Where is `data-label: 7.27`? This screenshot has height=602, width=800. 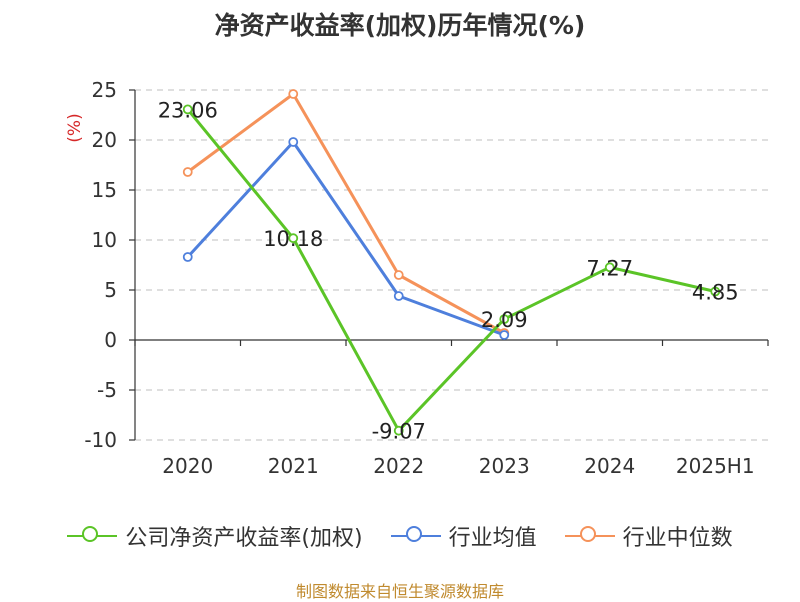 data-label: 7.27 is located at coordinates (609, 268).